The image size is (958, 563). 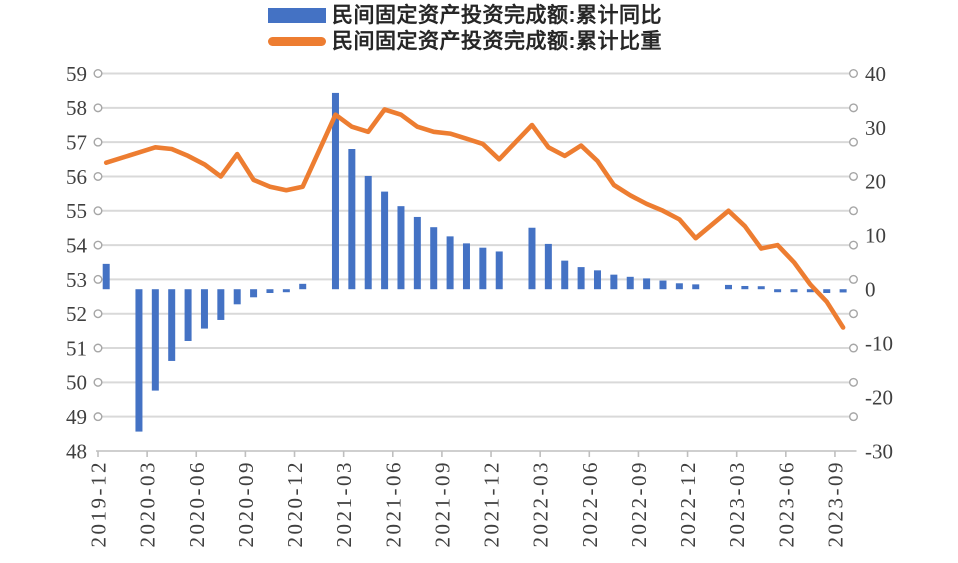 What do you see at coordinates (148, 504) in the screenshot?
I see `x-axis-tick-label: 2020-03` at bounding box center [148, 504].